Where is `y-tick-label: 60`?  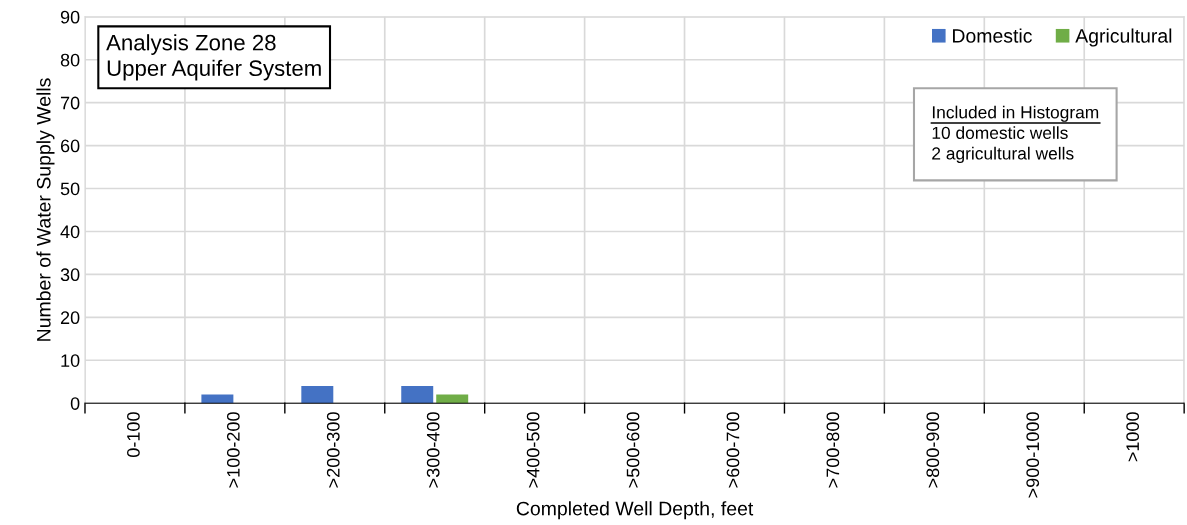 y-tick-label: 60 is located at coordinates (70, 146).